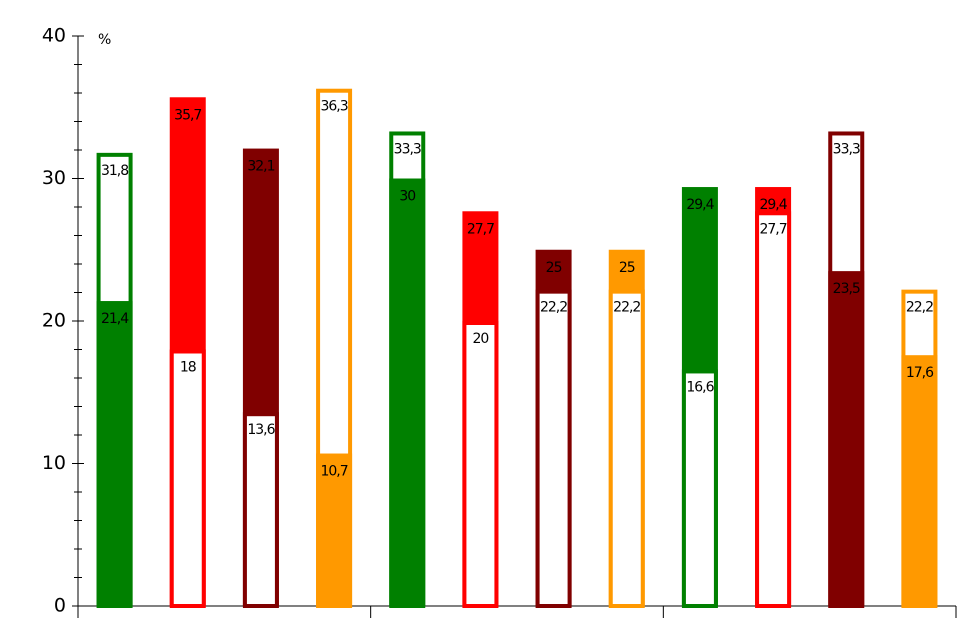  Describe the element at coordinates (260, 167) in the screenshot. I see `value-label: 32,1` at that location.